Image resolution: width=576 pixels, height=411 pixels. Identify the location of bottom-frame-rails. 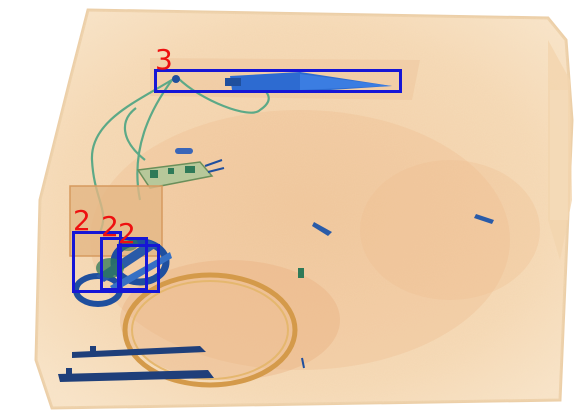
(136, 364).